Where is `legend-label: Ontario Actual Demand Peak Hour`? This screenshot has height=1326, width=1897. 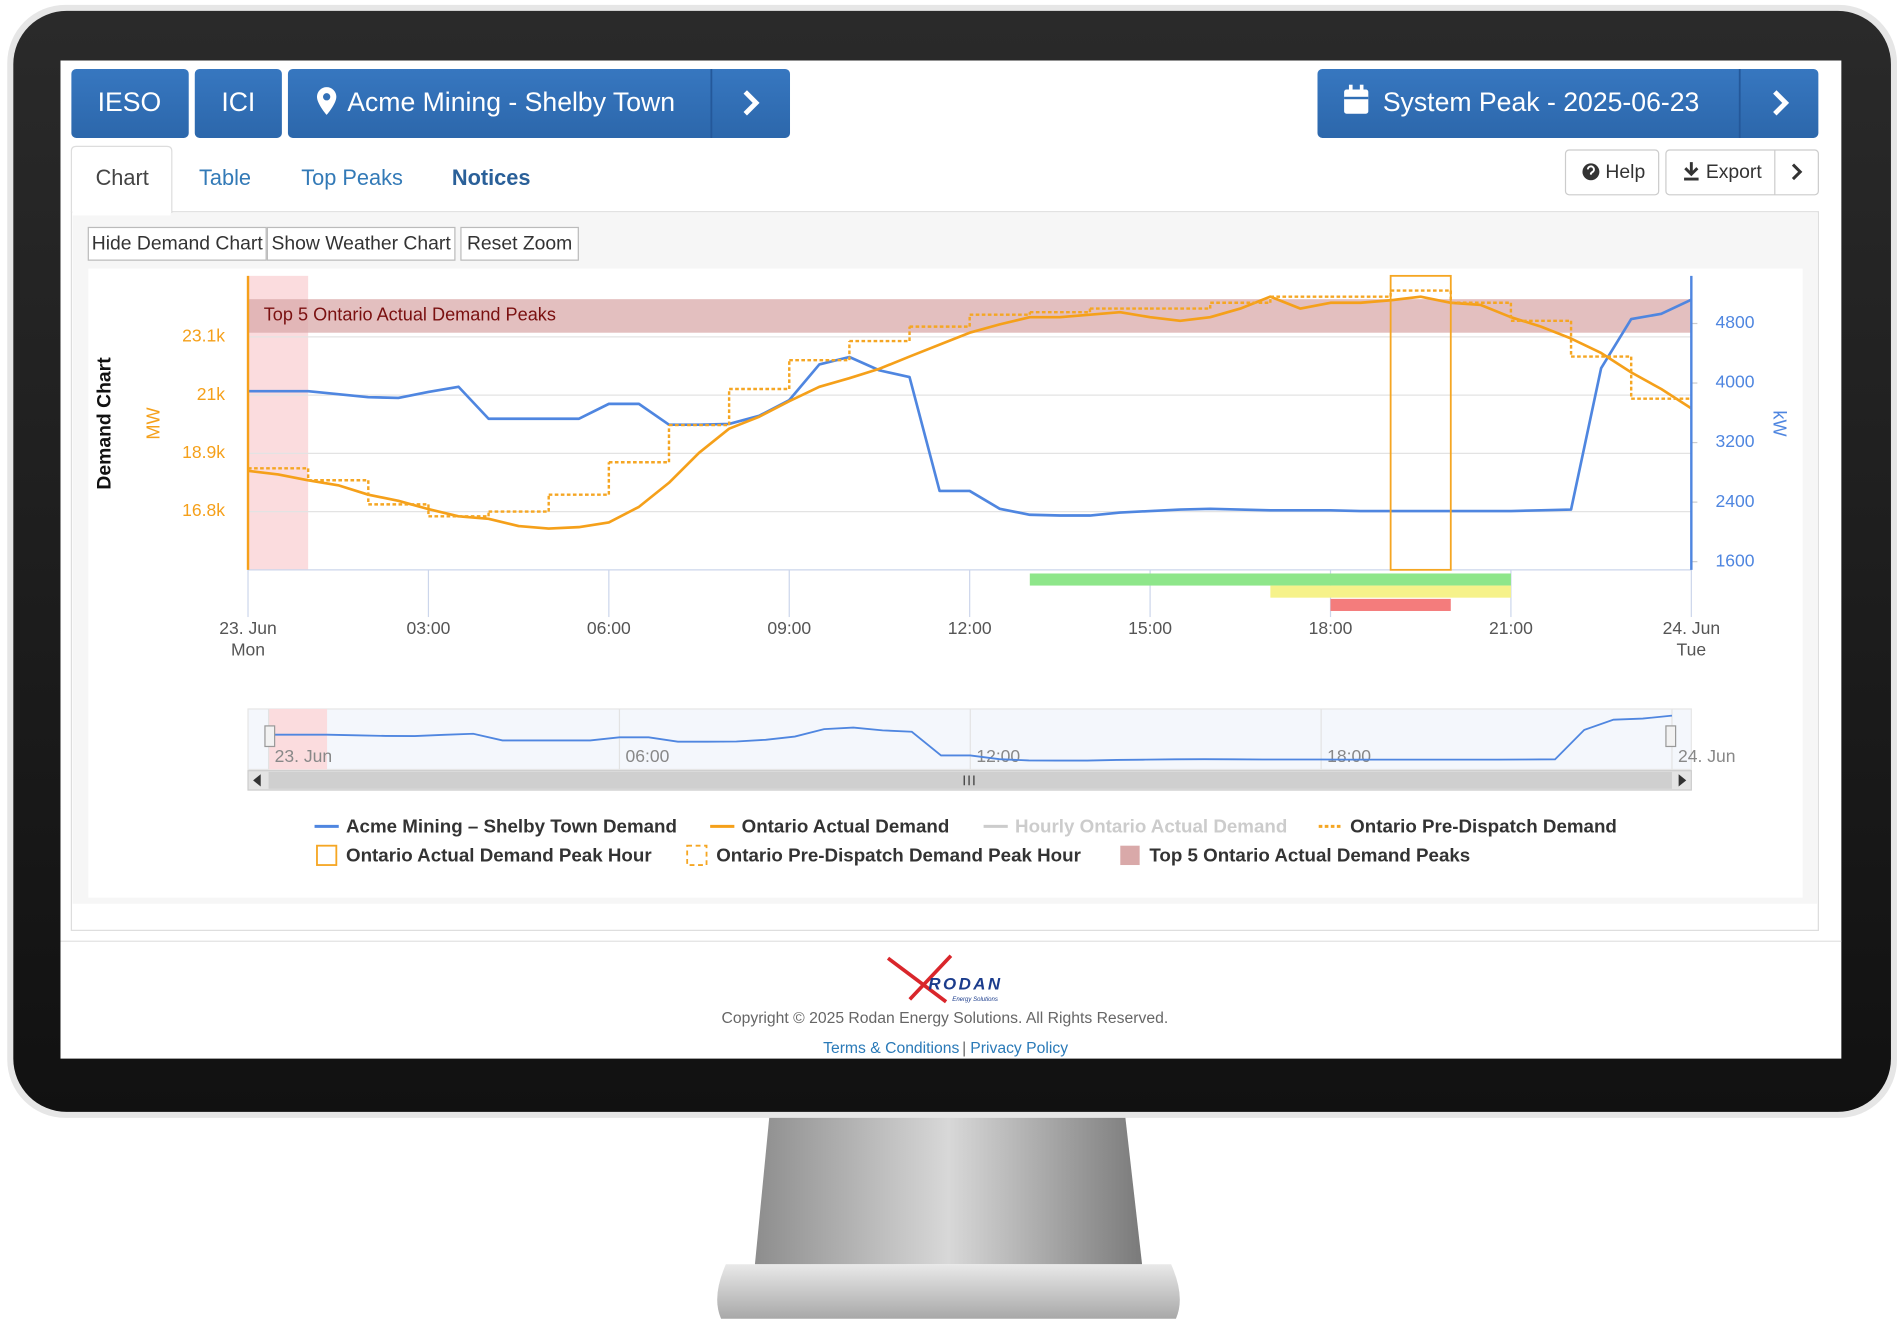
legend-label: Ontario Actual Demand Peak Hour is located at coordinates (499, 855).